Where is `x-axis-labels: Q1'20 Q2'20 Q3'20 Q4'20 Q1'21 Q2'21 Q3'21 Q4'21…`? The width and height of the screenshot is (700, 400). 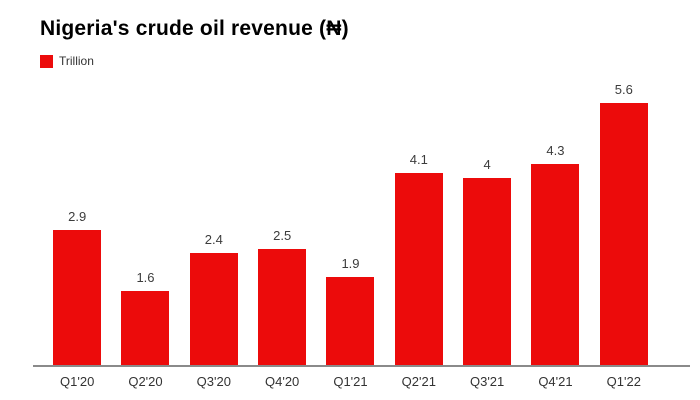 x-axis-labels: Q1'20 Q2'20 Q3'20 Q4'20 Q1'21 Q2'21 Q3'21 Q4'21… is located at coordinates (350, 381).